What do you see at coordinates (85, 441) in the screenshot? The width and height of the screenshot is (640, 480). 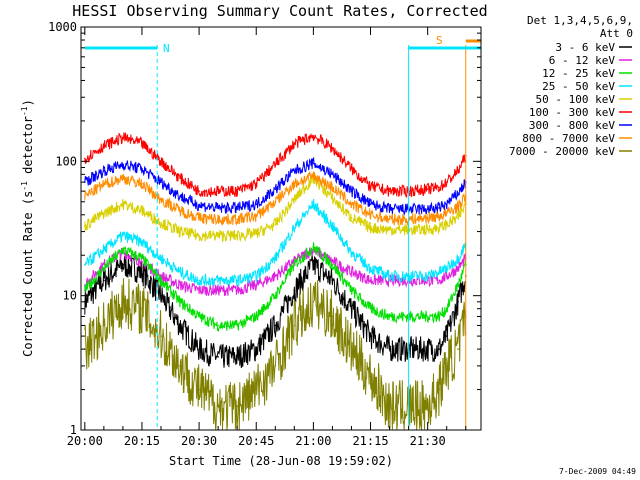 I see `x-tick-label-0: 20:00` at bounding box center [85, 441].